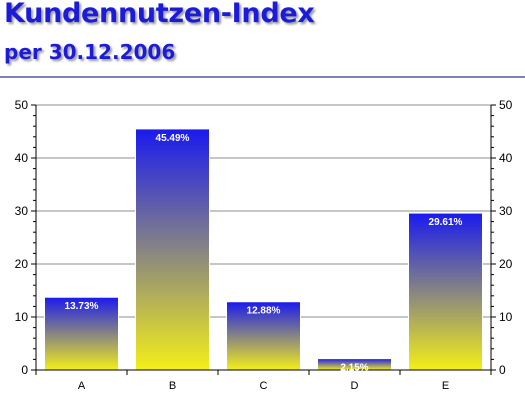  I want to click on y-tick-label-right: 30, so click(506, 211).